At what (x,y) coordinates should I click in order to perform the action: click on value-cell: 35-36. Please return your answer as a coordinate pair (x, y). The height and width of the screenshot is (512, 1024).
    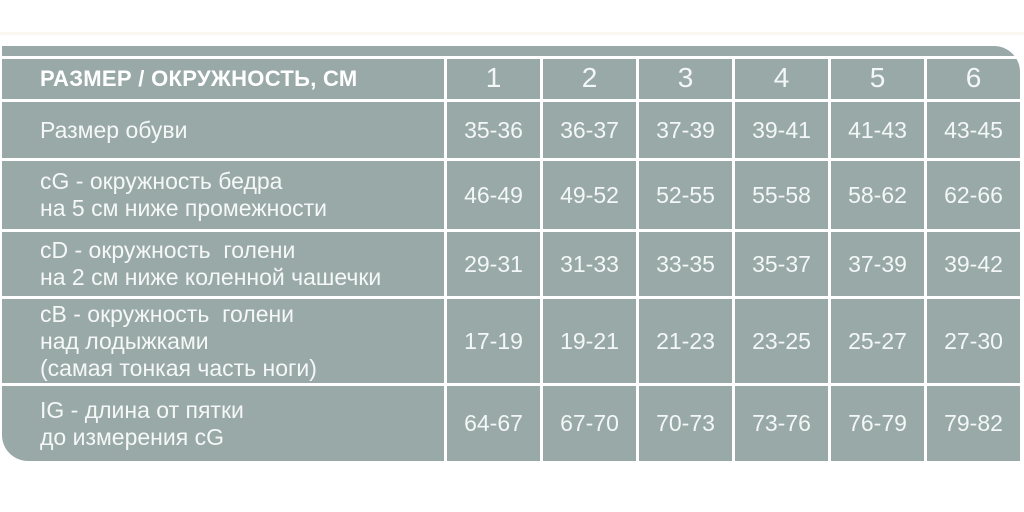
    Looking at the image, I should click on (493, 130).